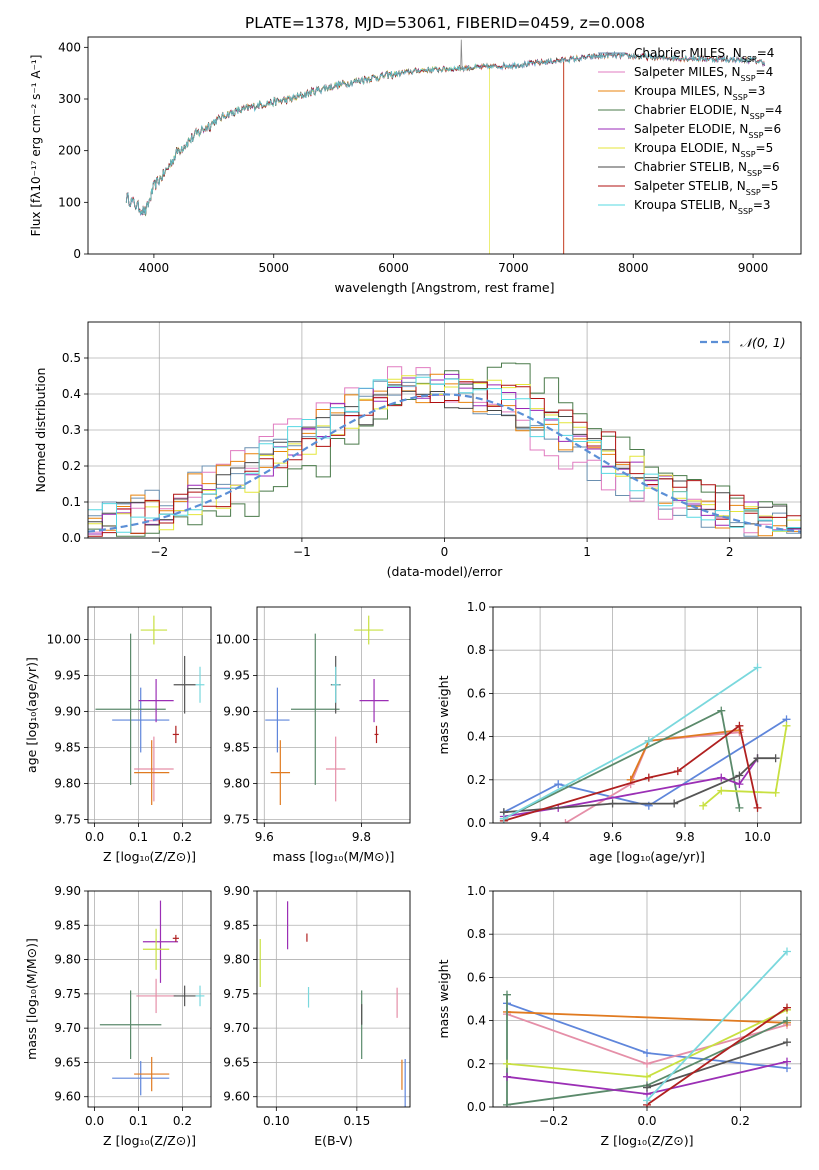 The image size is (819, 1170). What do you see at coordinates (633, 268) in the screenshot?
I see `x-tick-label: 8000` at bounding box center [633, 268].